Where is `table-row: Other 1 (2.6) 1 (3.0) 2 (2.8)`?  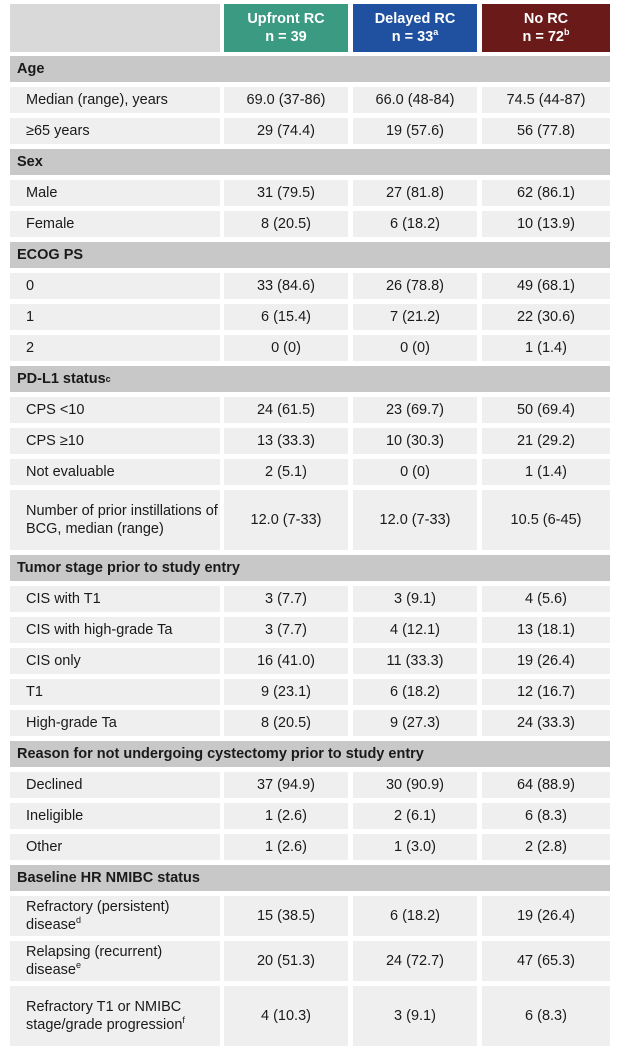
table-row: Other 1 (2.6) 1 (3.0) 2 (2.8) is located at coordinates (310, 847).